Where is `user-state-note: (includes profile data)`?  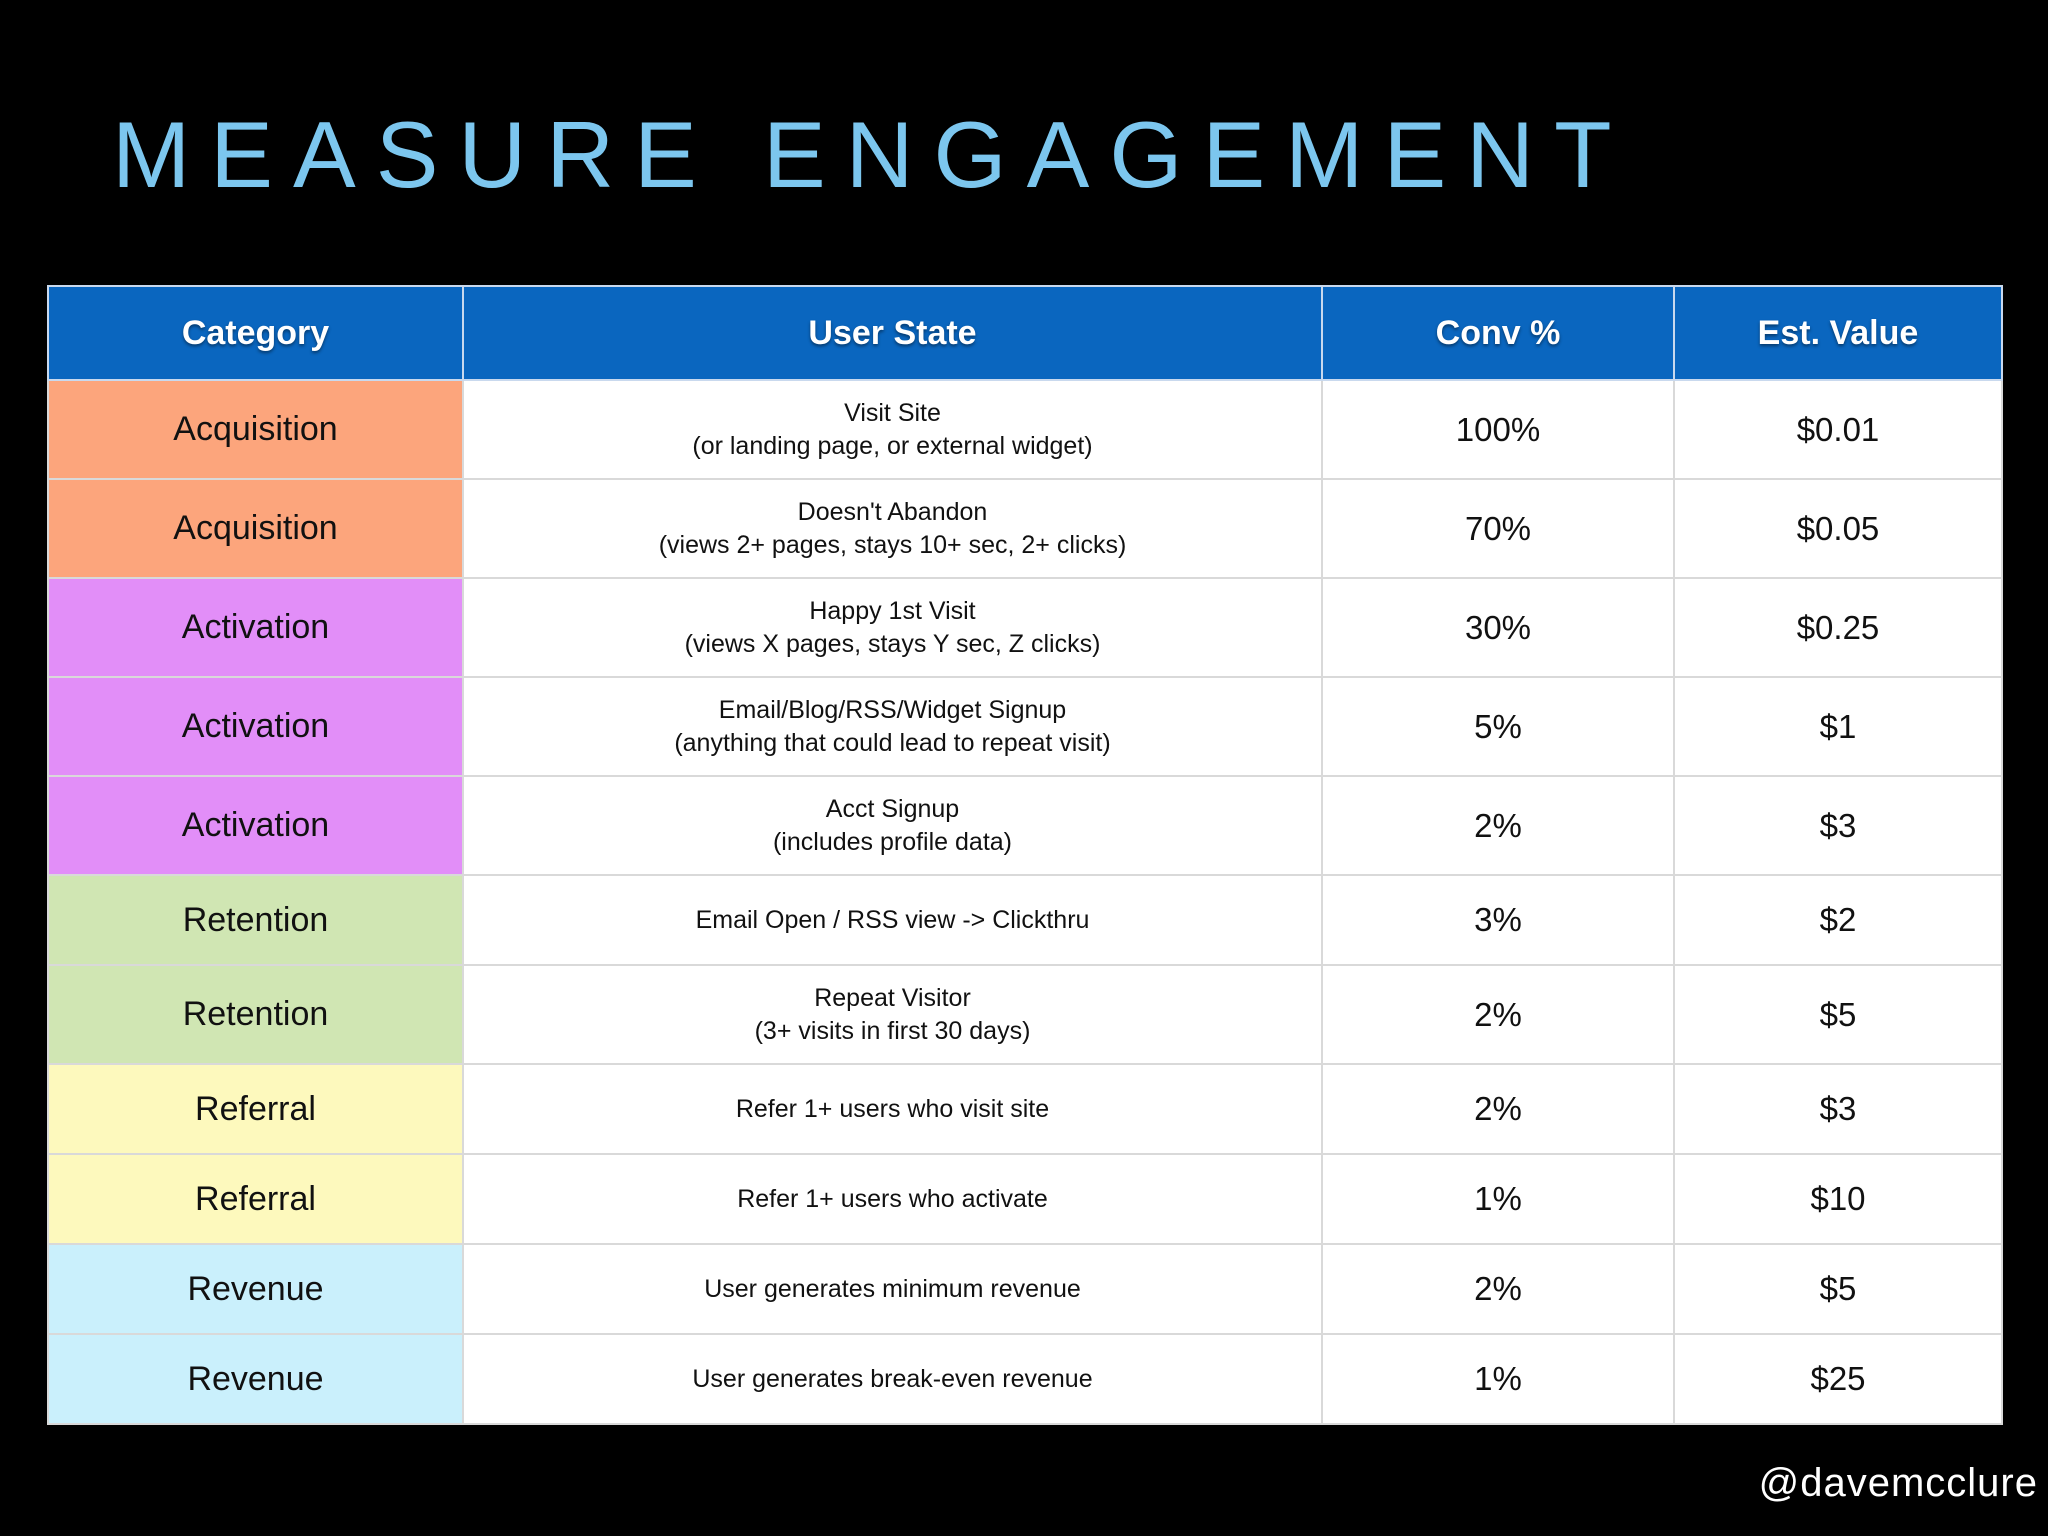 user-state-note: (includes profile data) is located at coordinates (892, 841).